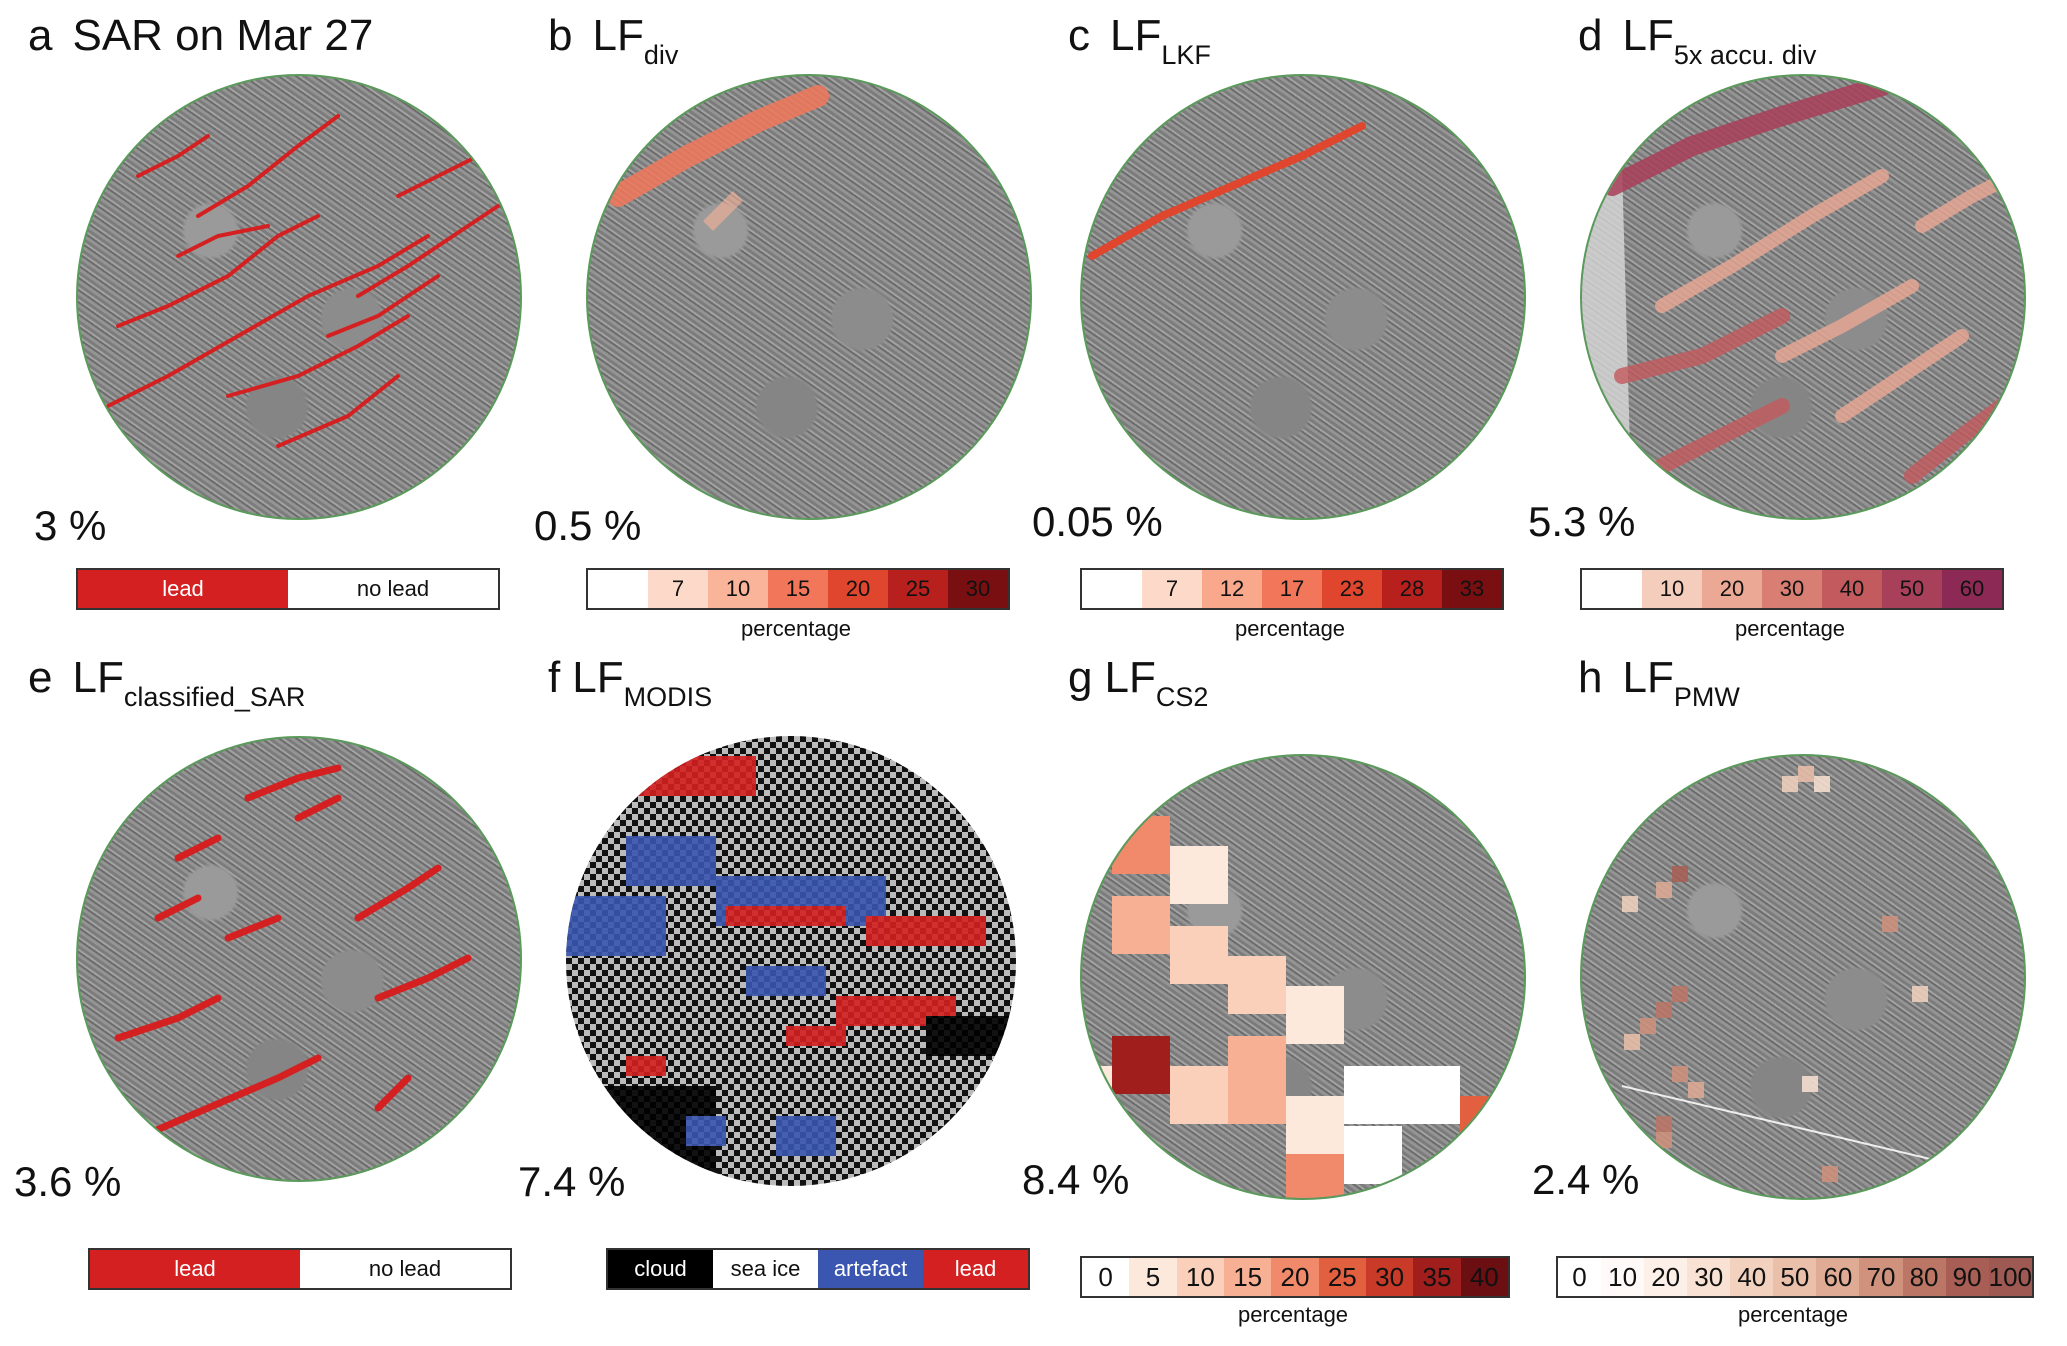 This screenshot has height=1346, width=2067. I want to click on panel-letter: h, so click(1590, 677).